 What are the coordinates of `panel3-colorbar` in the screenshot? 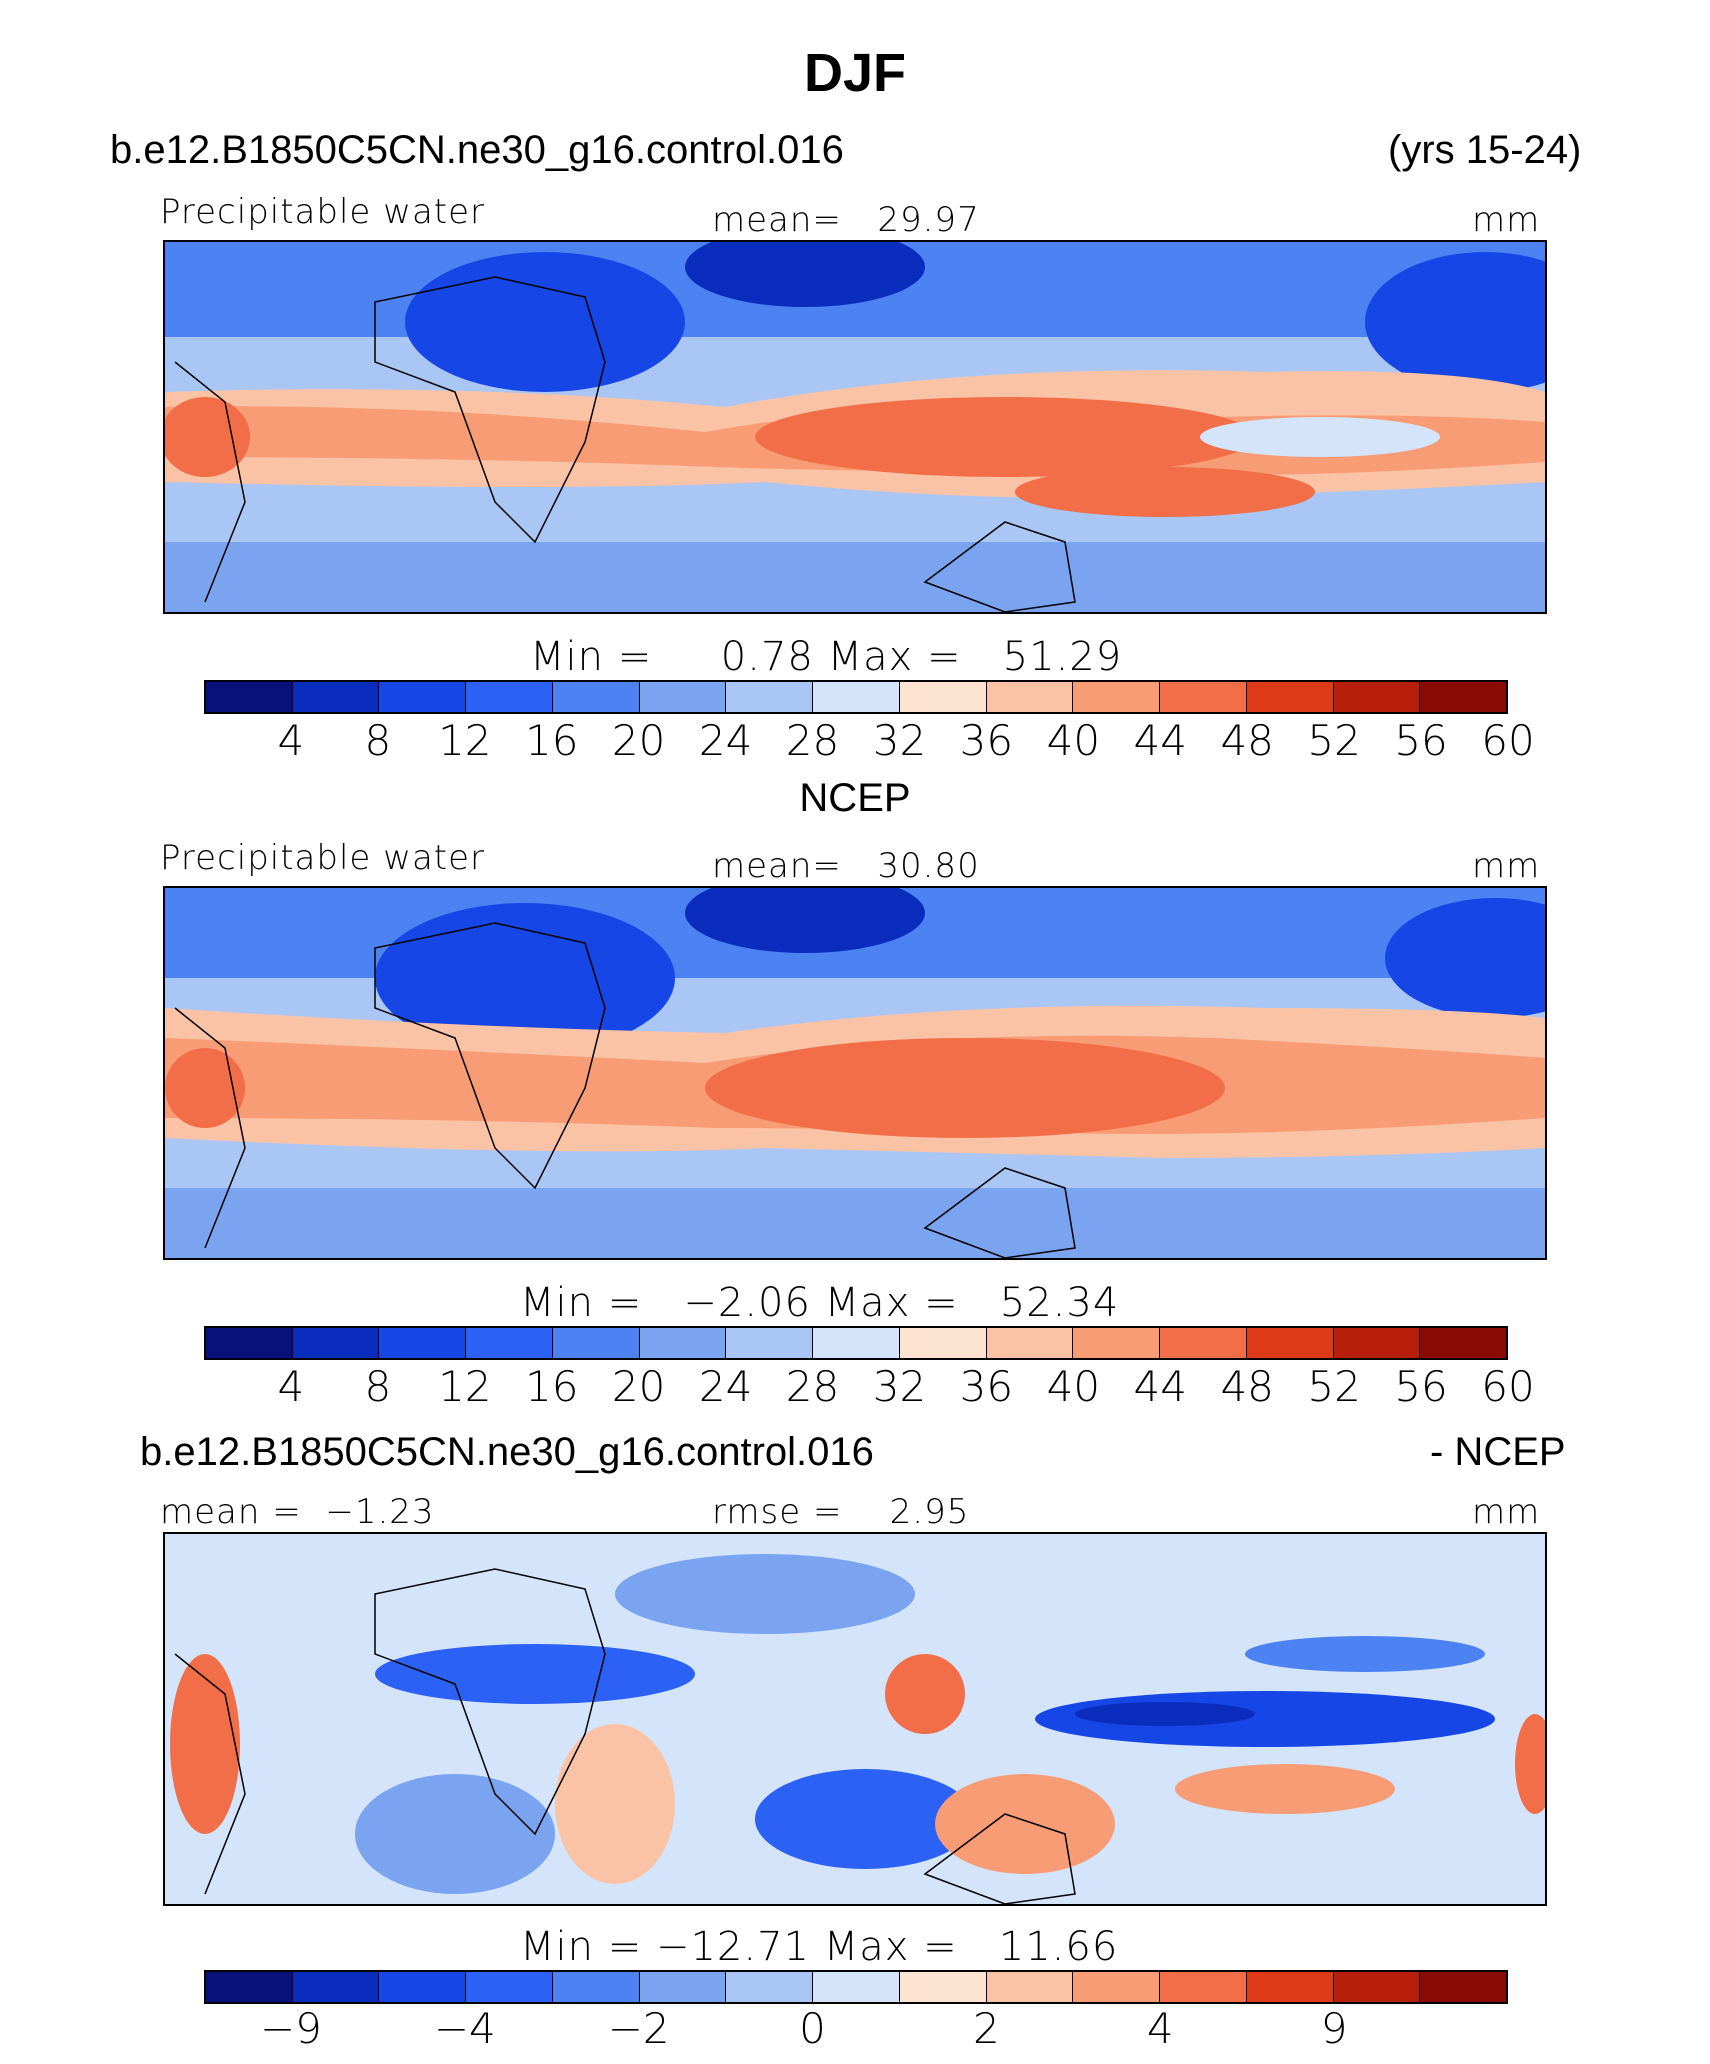 It's located at (856, 1987).